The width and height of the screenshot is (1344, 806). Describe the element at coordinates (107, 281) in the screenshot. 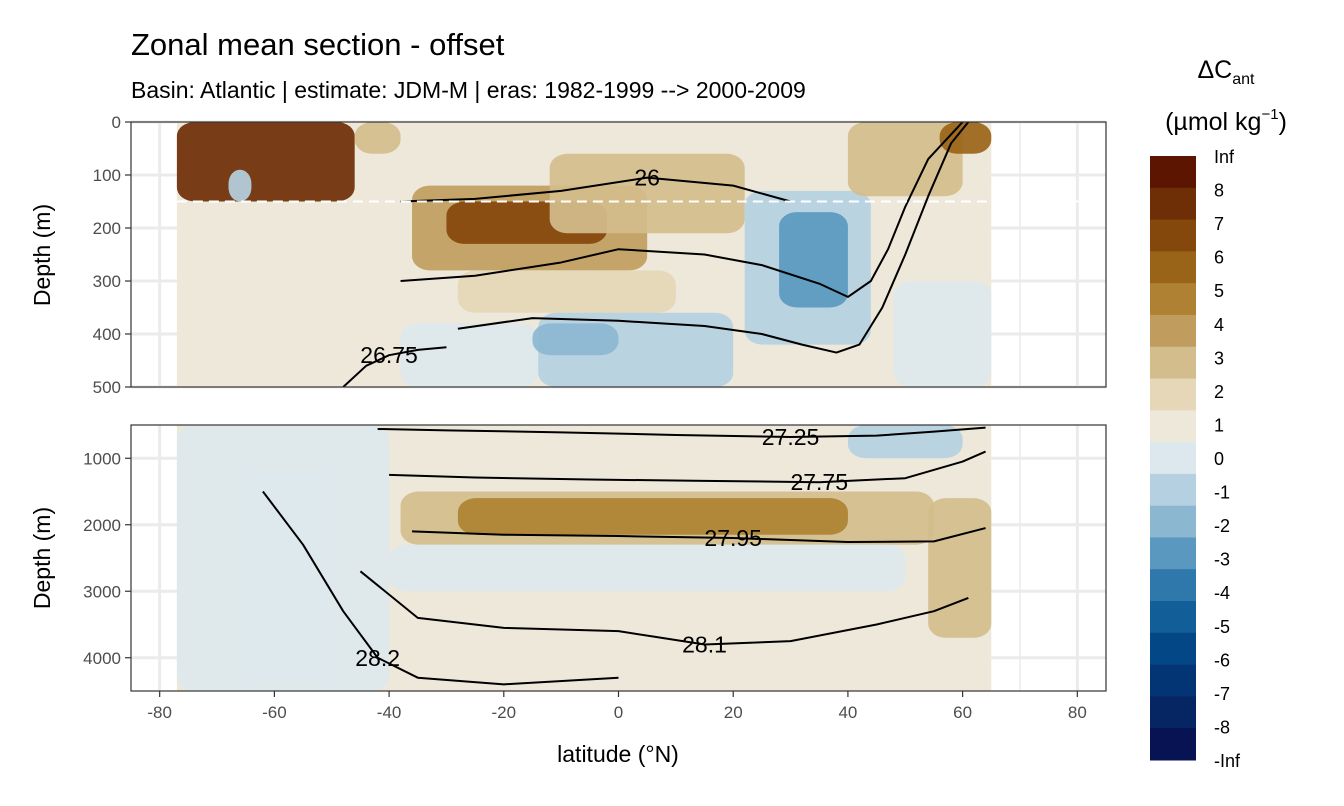

I see `y-tick-label: 300` at that location.